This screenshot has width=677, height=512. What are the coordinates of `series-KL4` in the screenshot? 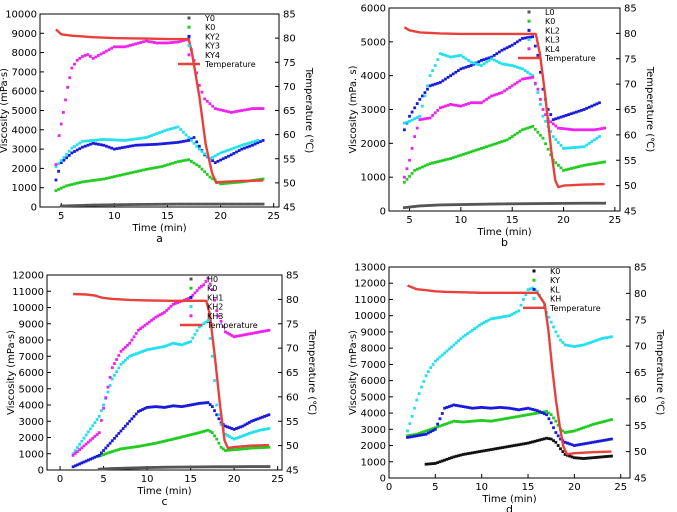 It's located at (504, 127).